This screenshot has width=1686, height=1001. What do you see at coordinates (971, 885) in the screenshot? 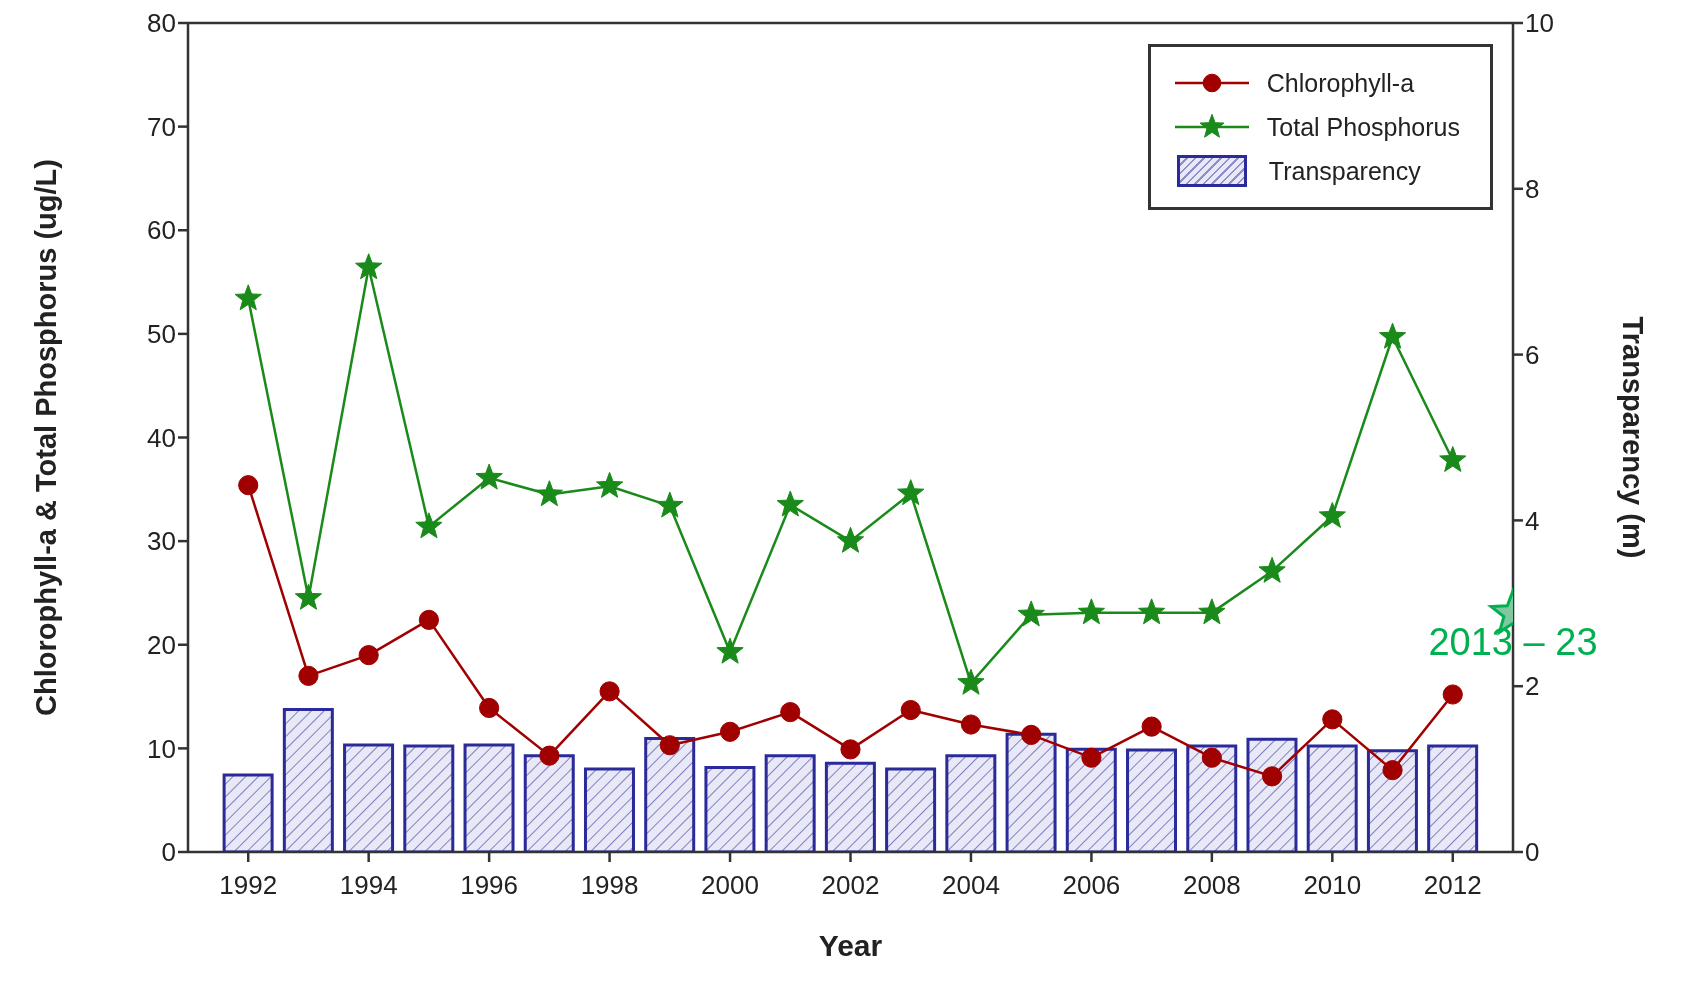
I see `x-tick-label: 2004` at bounding box center [971, 885].